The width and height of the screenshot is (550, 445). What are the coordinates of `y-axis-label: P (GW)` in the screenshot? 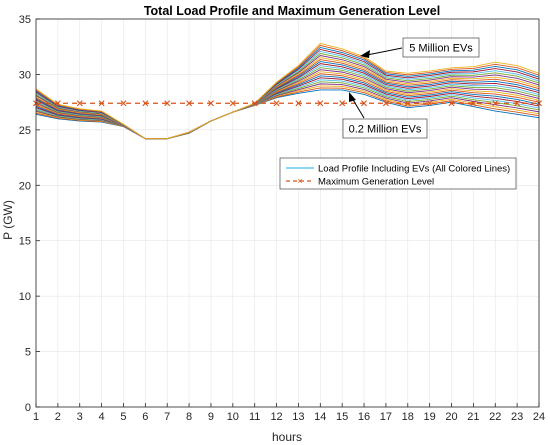 It's located at (8, 220).